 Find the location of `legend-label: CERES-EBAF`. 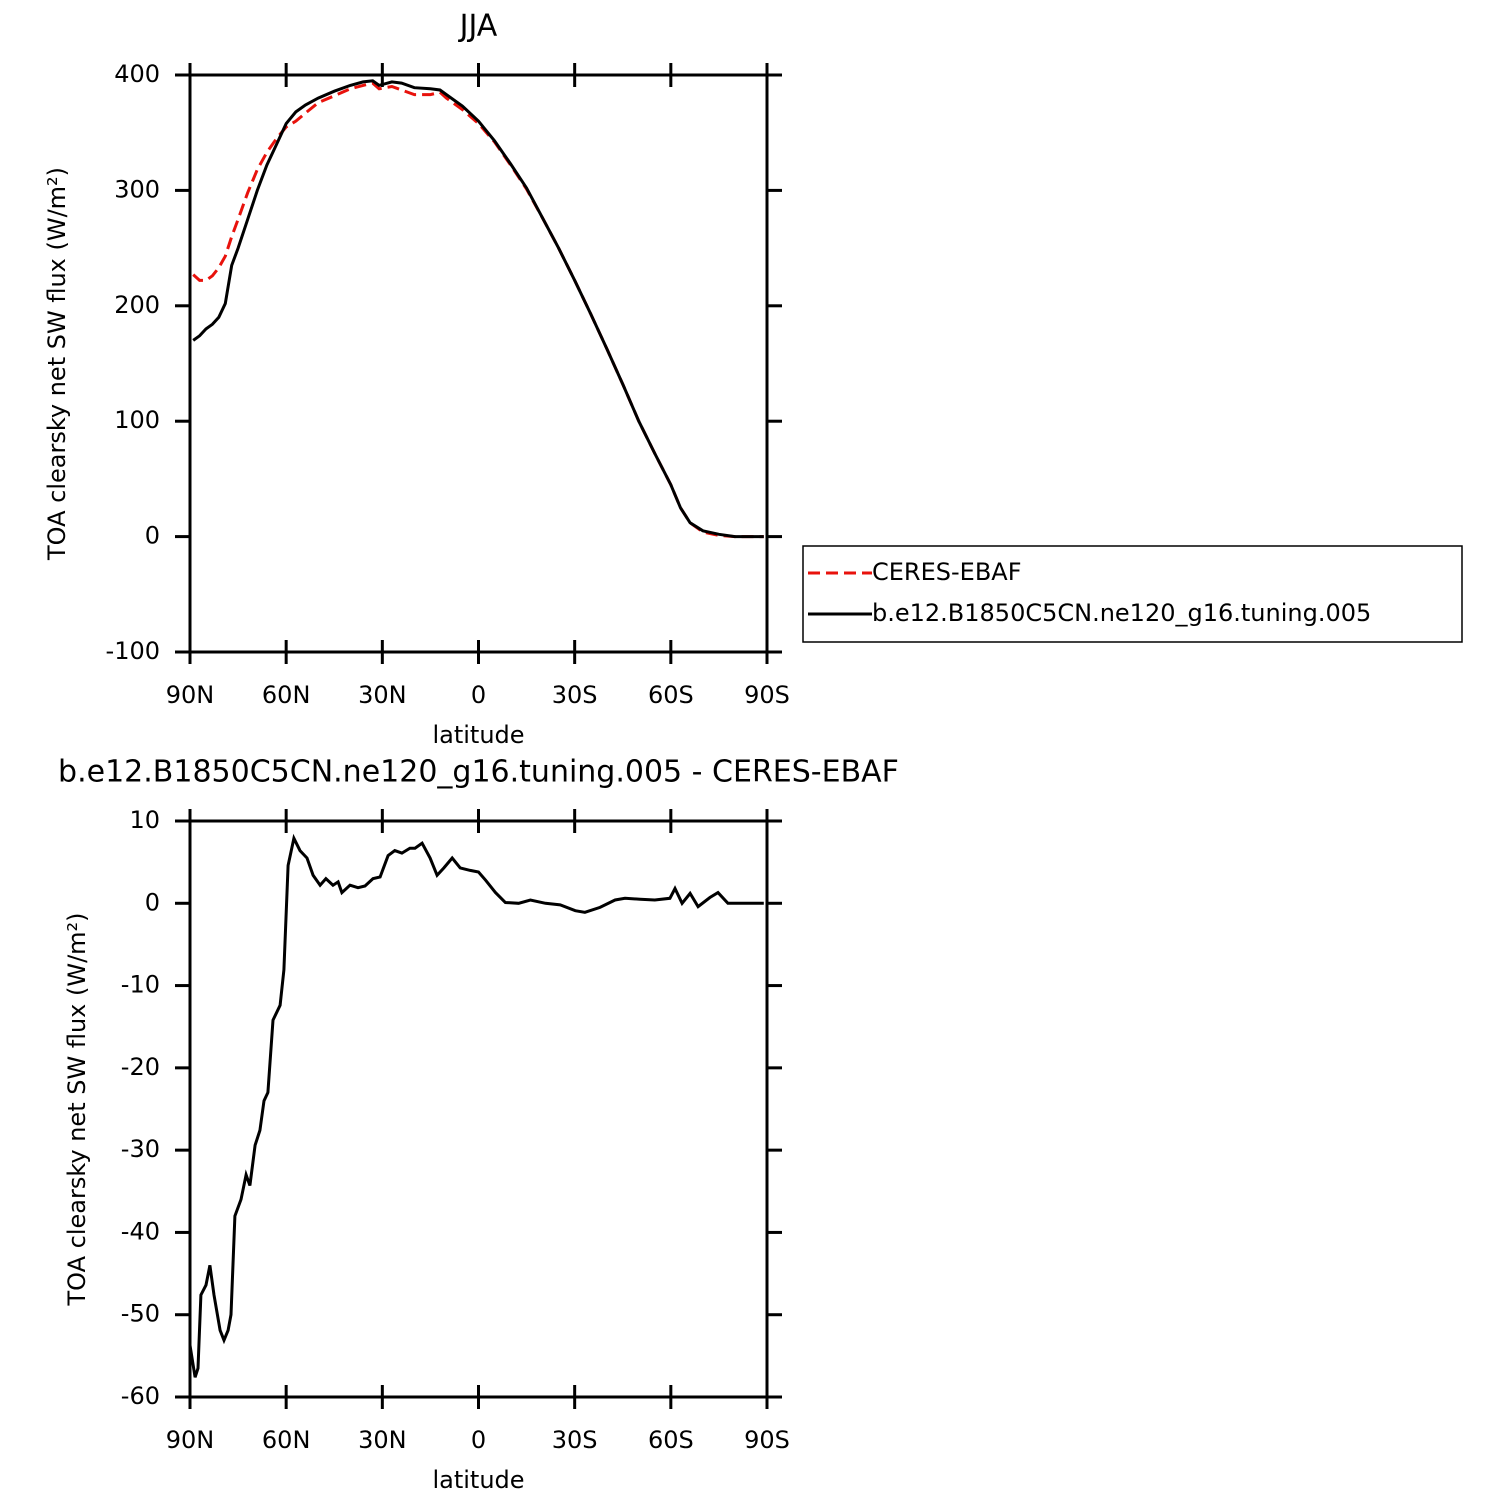

legend-label: CERES-EBAF is located at coordinates (947, 572).